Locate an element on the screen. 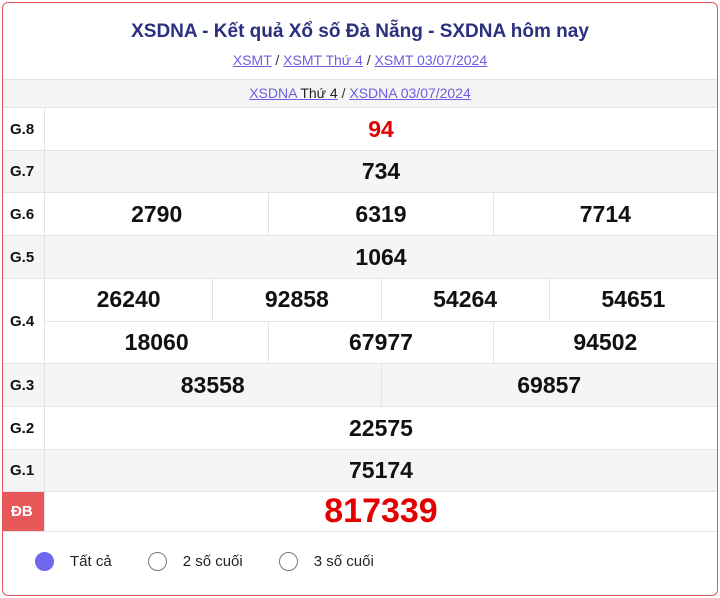  filter-last-2: 2 số cuối is located at coordinates (195, 561).